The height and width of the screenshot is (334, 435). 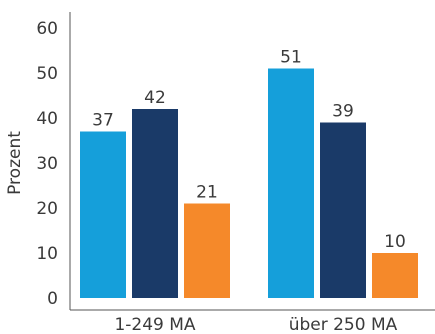 I want to click on y-axis-title: Prozent, so click(x=15, y=163).